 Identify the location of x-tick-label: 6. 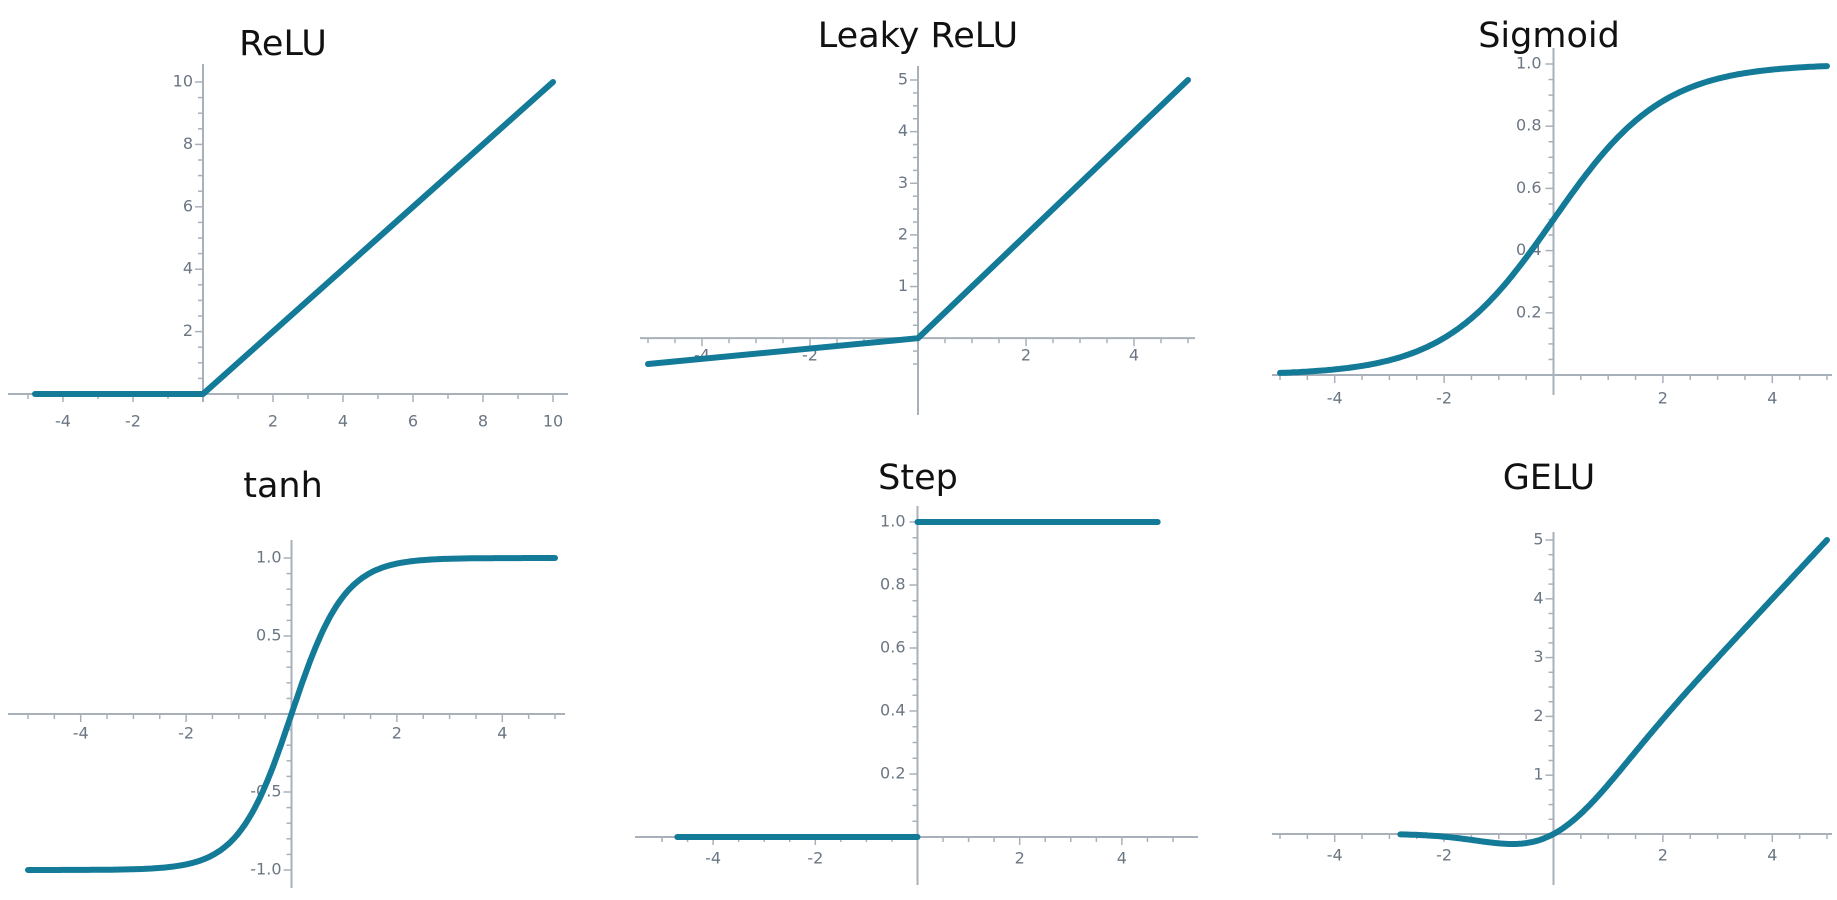
(413, 421).